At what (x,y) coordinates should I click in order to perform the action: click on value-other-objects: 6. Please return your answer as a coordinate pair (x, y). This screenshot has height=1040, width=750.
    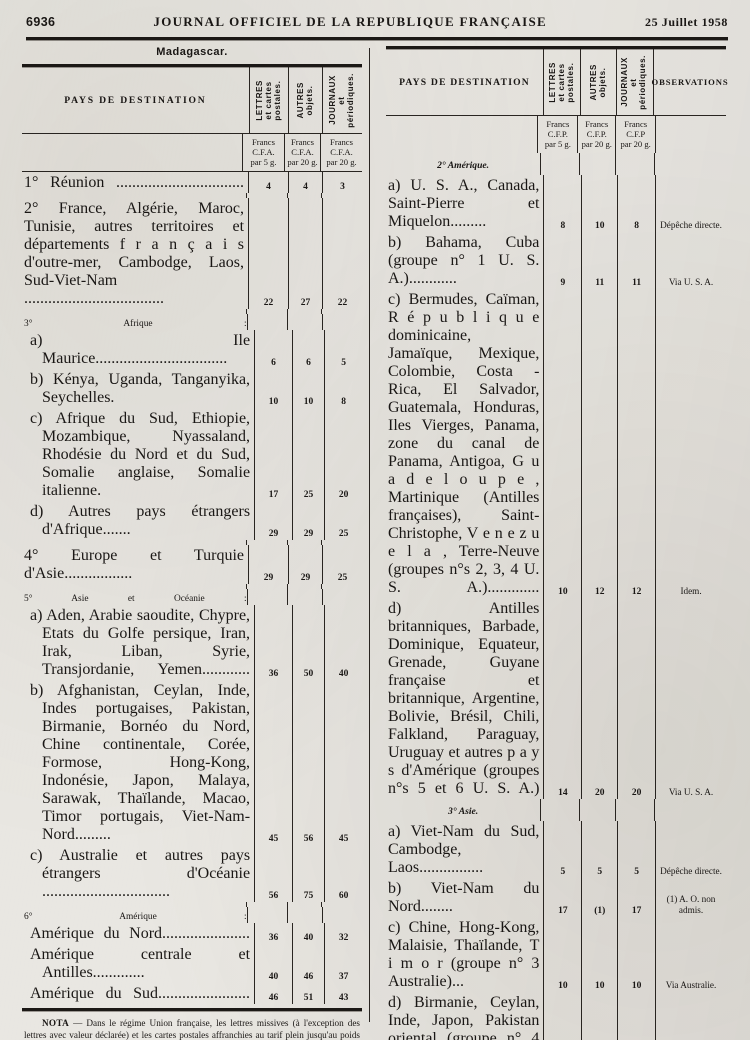
    Looking at the image, I should click on (307, 350).